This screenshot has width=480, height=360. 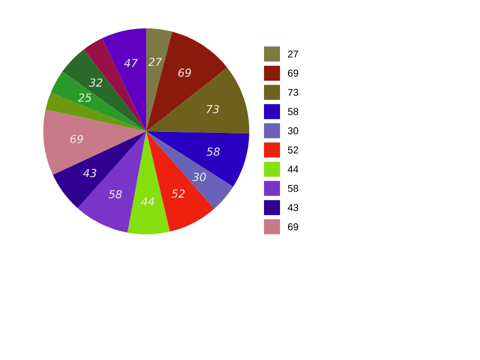 What do you see at coordinates (212, 109) in the screenshot?
I see `data-label: 73` at bounding box center [212, 109].